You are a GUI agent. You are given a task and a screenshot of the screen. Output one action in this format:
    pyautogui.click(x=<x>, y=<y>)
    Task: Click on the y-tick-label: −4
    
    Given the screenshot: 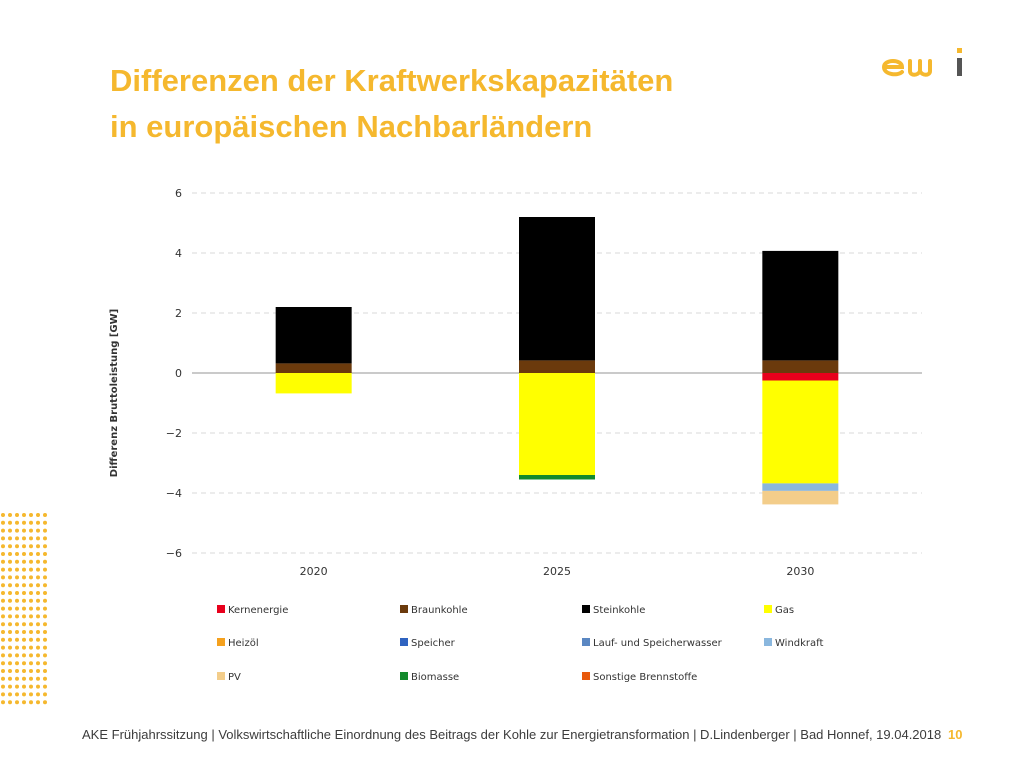 What is the action you would take?
    pyautogui.click(x=174, y=493)
    